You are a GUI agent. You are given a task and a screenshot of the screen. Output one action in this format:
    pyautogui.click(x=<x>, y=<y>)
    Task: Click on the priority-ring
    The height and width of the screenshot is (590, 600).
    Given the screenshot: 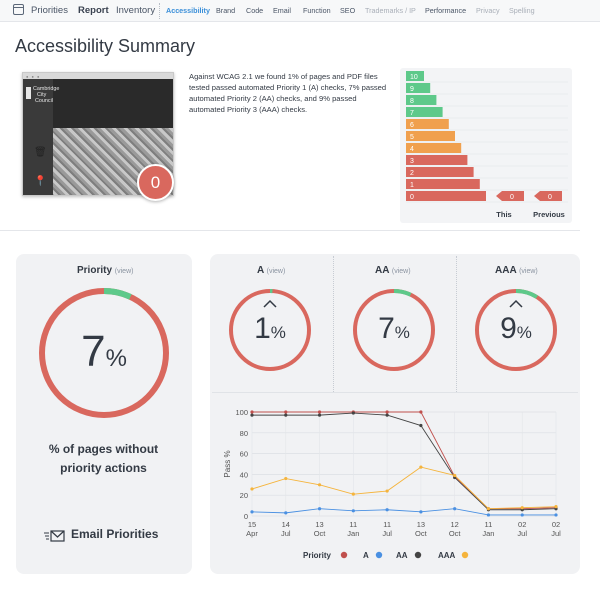 What is the action you would take?
    pyautogui.click(x=104, y=353)
    